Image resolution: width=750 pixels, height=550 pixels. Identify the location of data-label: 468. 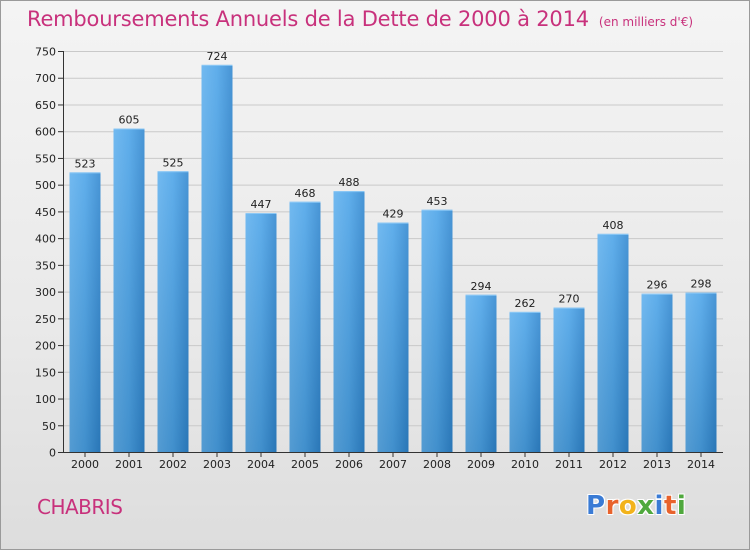
(305, 193).